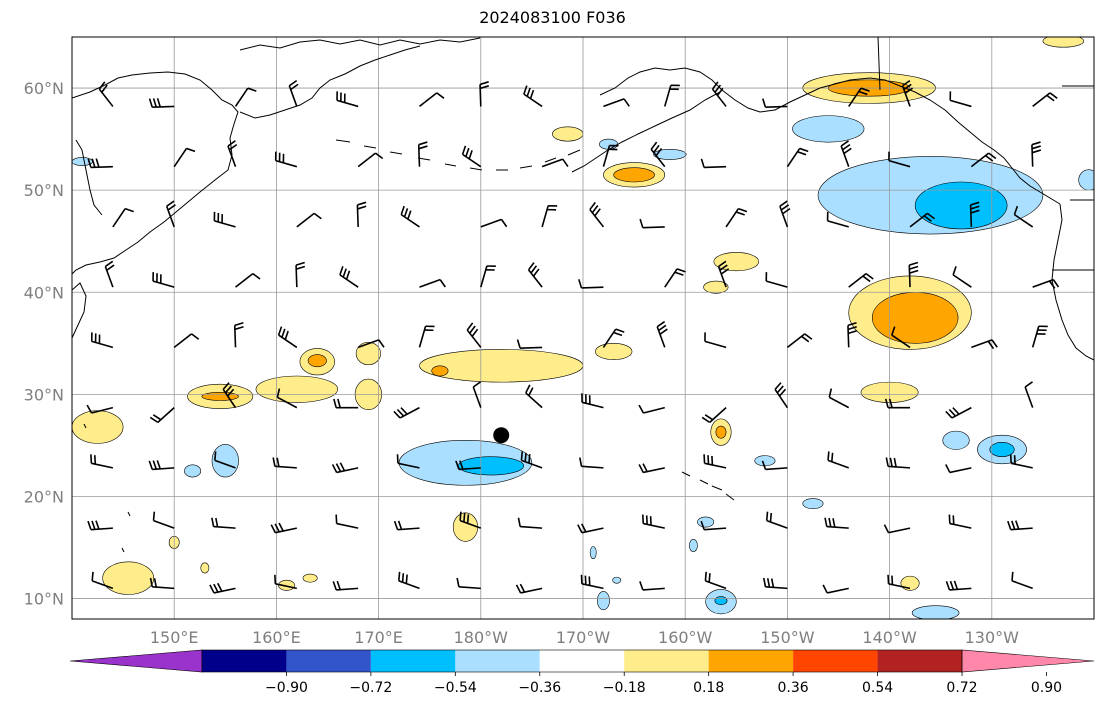 Image resolution: width=1105 pixels, height=712 pixels. Describe the element at coordinates (378, 637) in the screenshot. I see `lon-tick-label: 170°E` at that location.